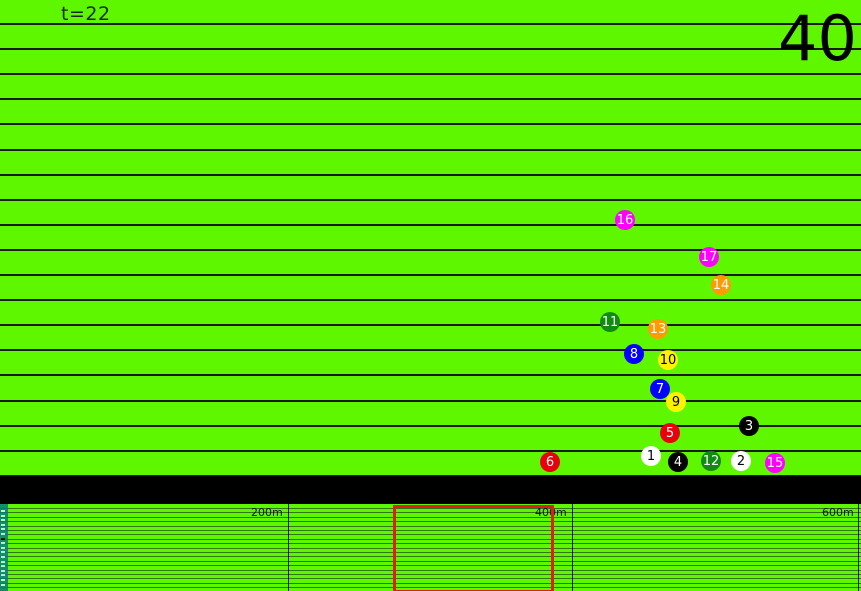 This screenshot has height=591, width=861. I want to click on runner-number: 11, so click(610, 322).